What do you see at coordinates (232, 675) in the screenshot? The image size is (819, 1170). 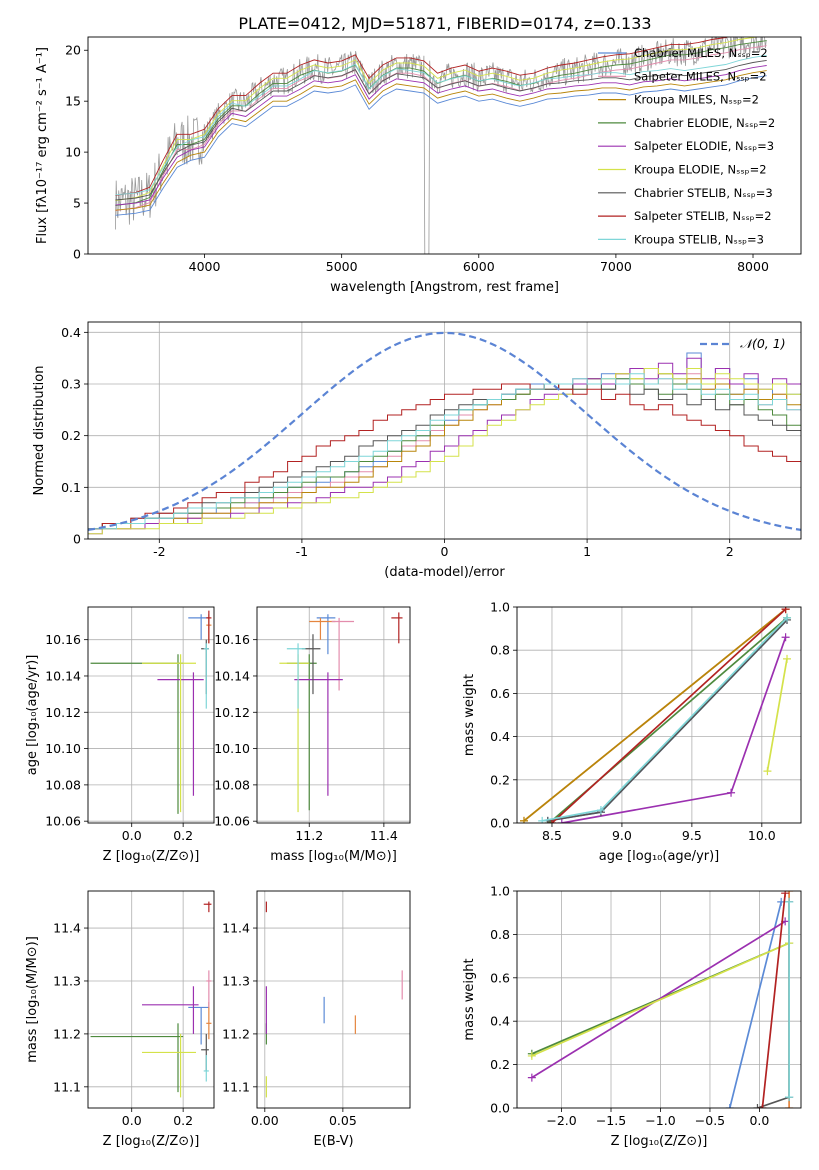 I see `y-tick-label: 10.14` at bounding box center [232, 675].